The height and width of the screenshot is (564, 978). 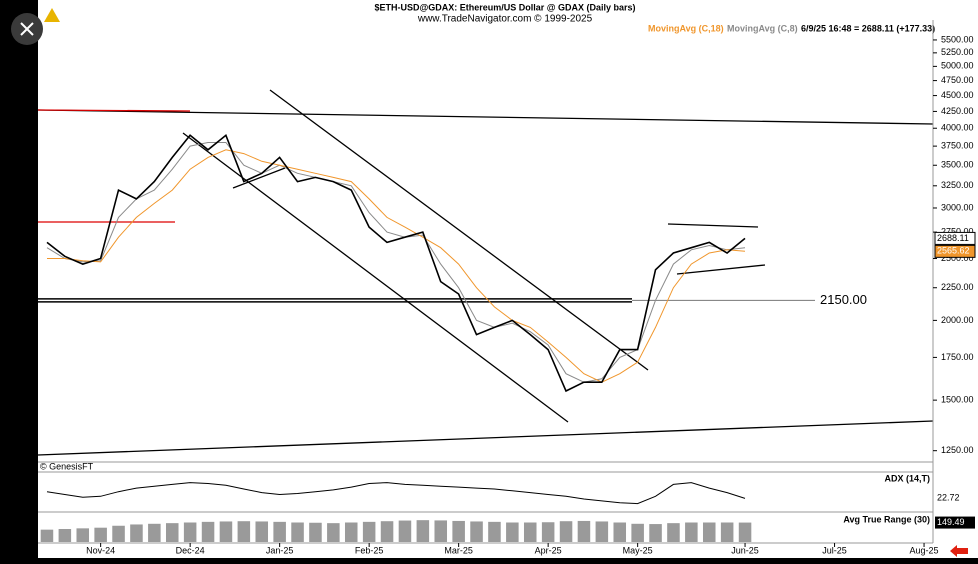 What do you see at coordinates (396, 493) in the screenshot?
I see `adx-line` at bounding box center [396, 493].